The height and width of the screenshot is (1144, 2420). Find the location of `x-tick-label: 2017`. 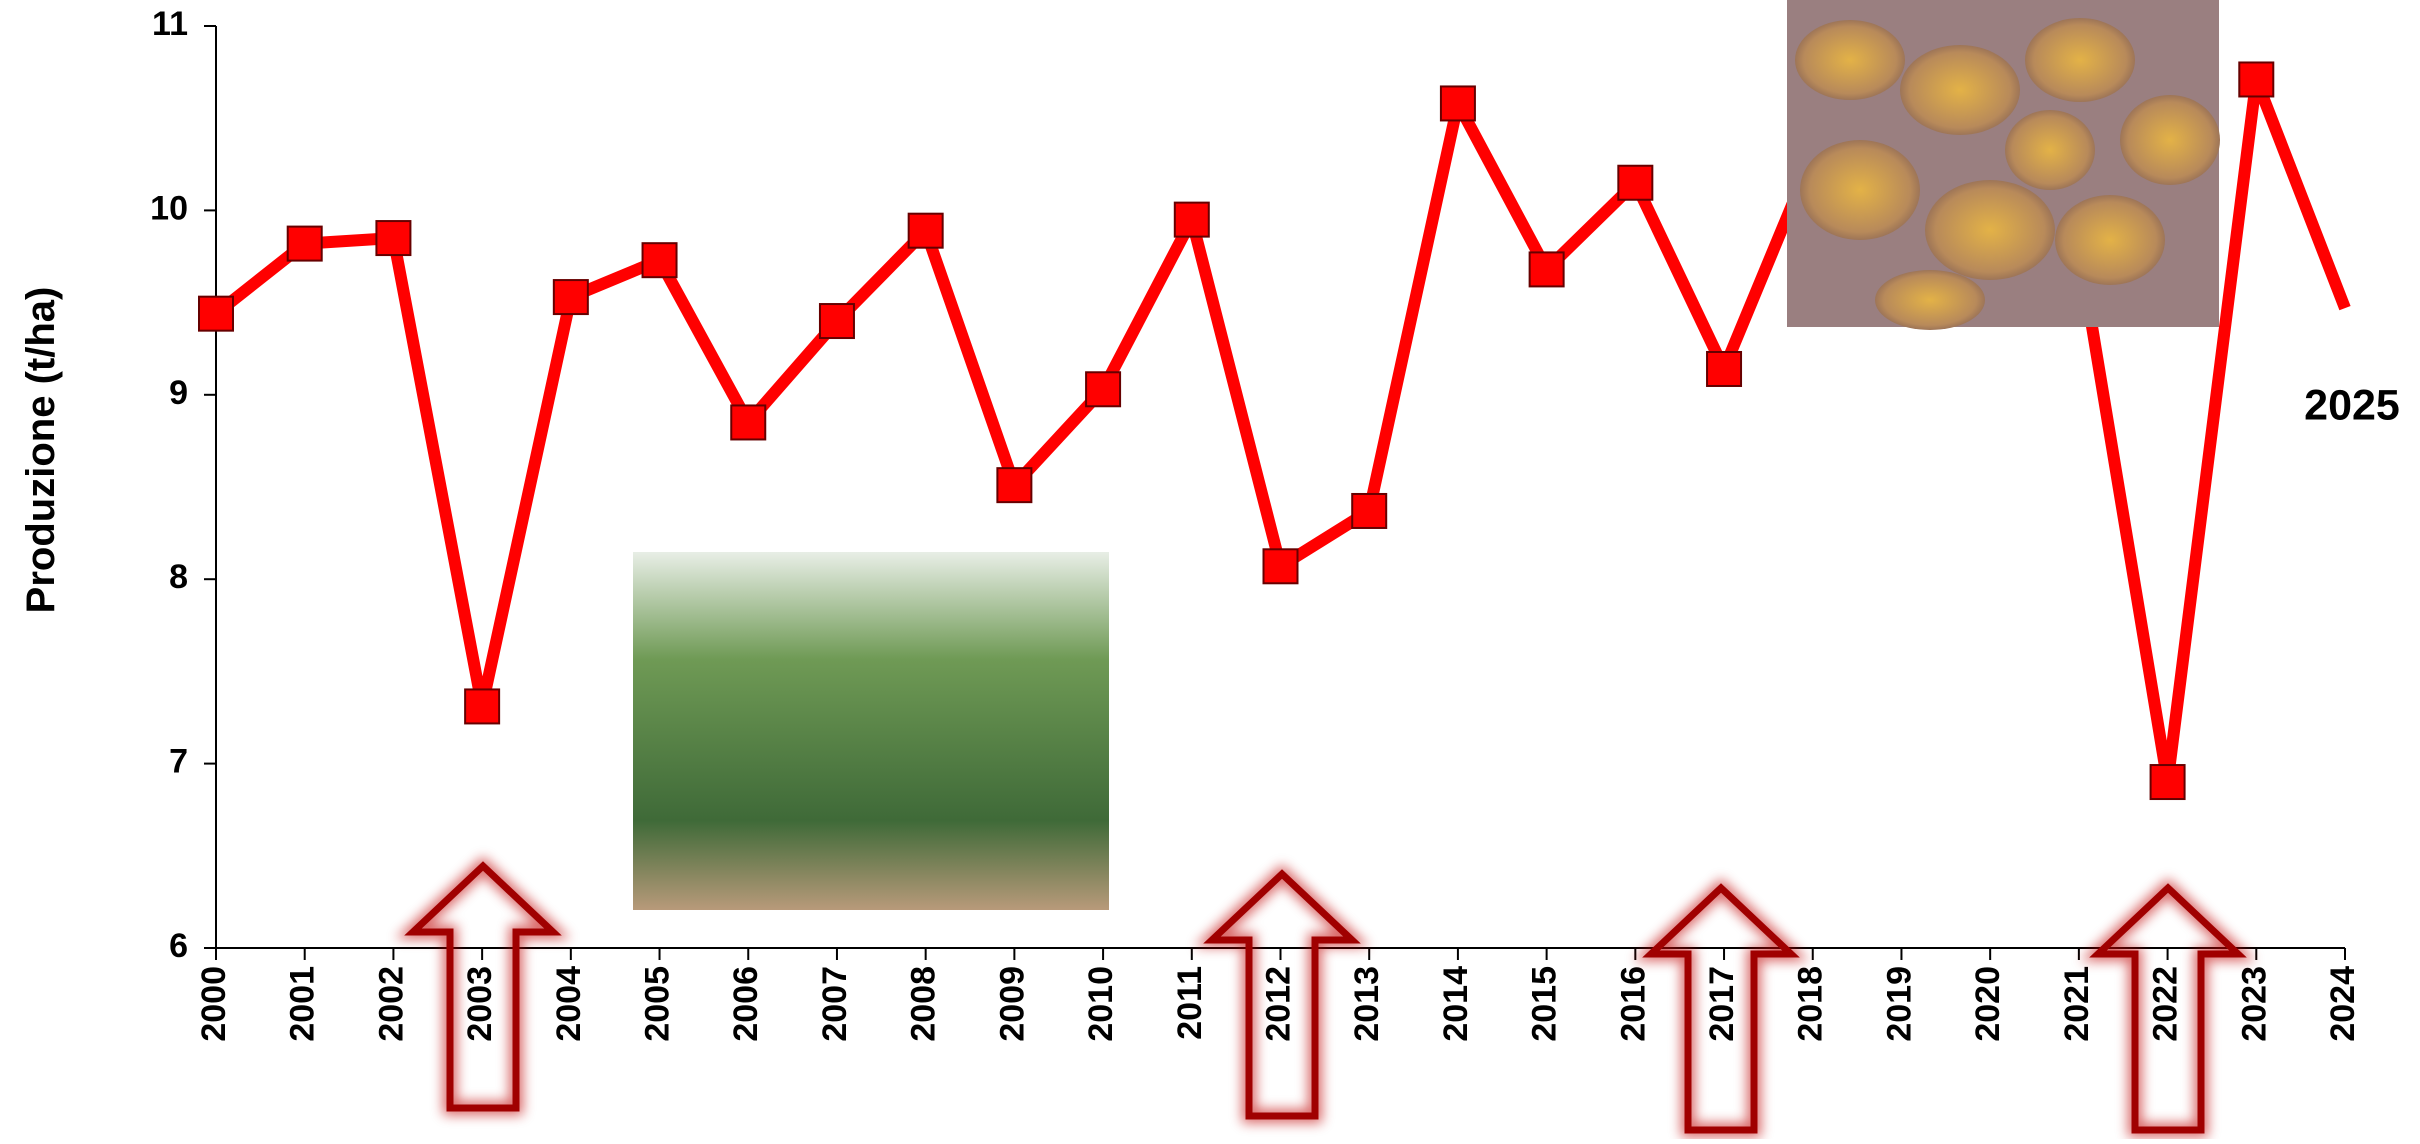

x-tick-label: 2017 is located at coordinates (1722, 1004).